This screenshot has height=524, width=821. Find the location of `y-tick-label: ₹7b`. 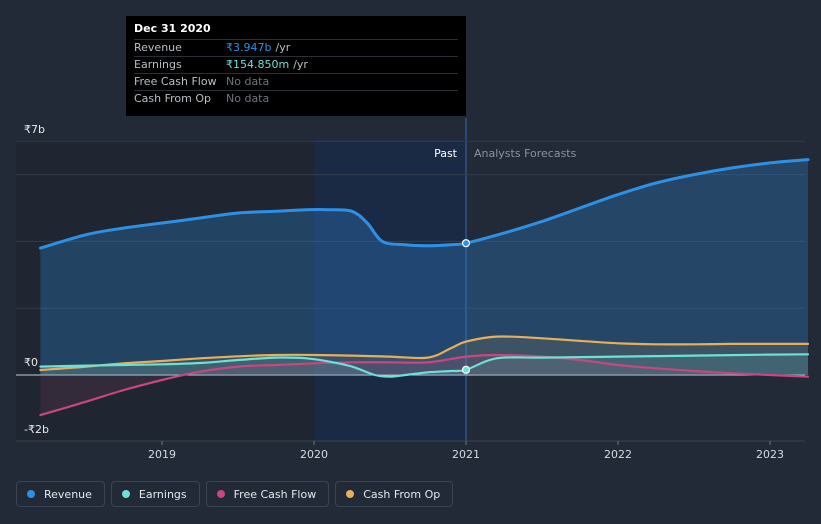

y-tick-label: ₹7b is located at coordinates (34, 129).